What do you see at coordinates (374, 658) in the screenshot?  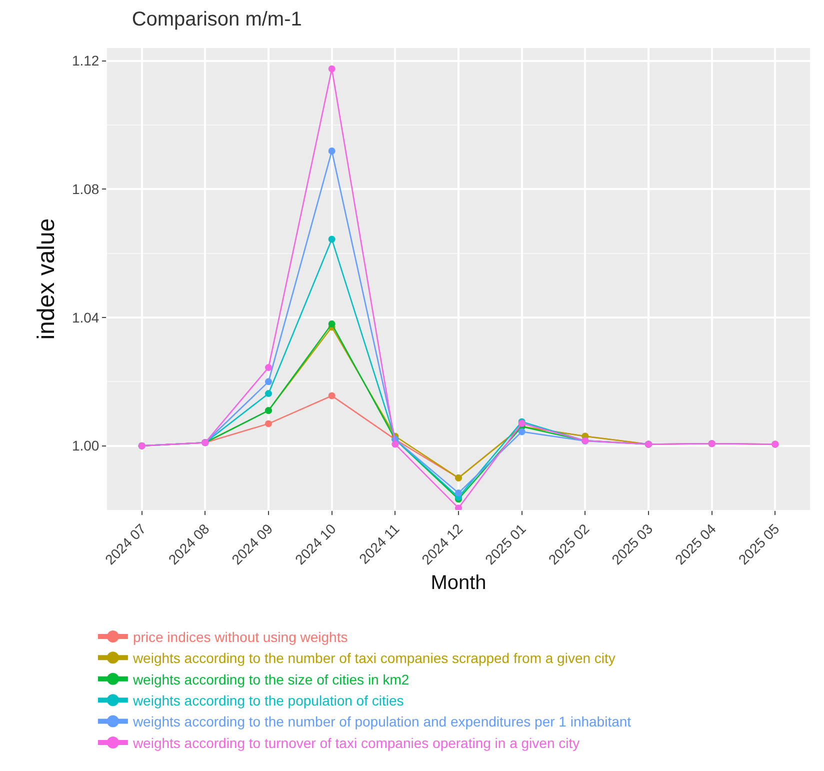 I see `legend-label: weights according to the number of taxi companies scrapped from a given city` at bounding box center [374, 658].